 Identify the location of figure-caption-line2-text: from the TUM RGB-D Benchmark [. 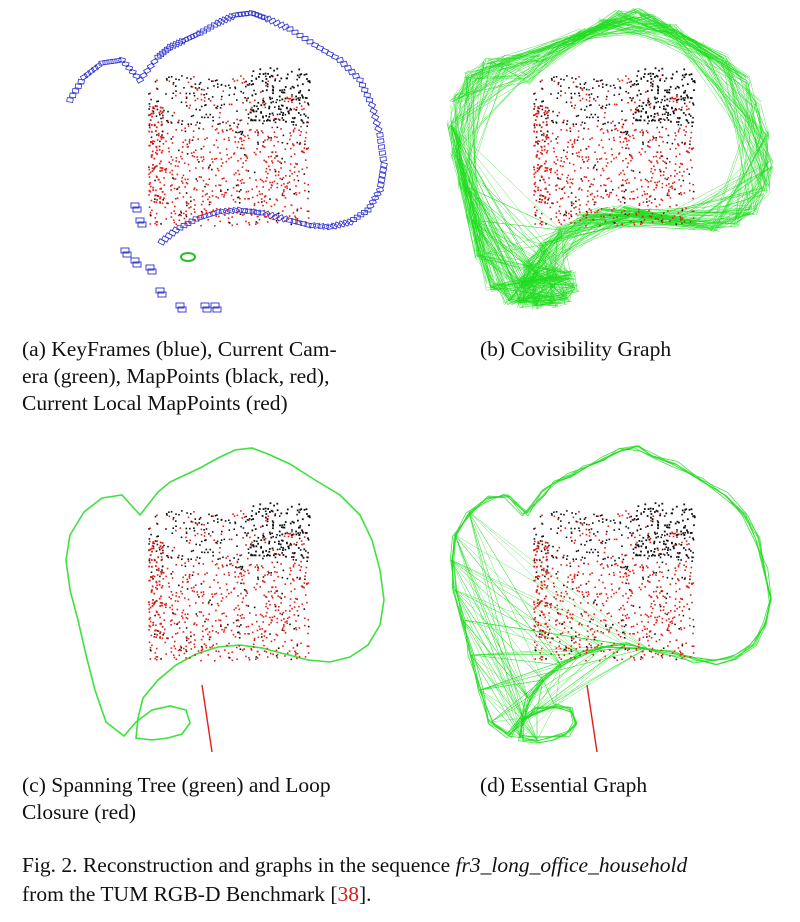
(180, 894).